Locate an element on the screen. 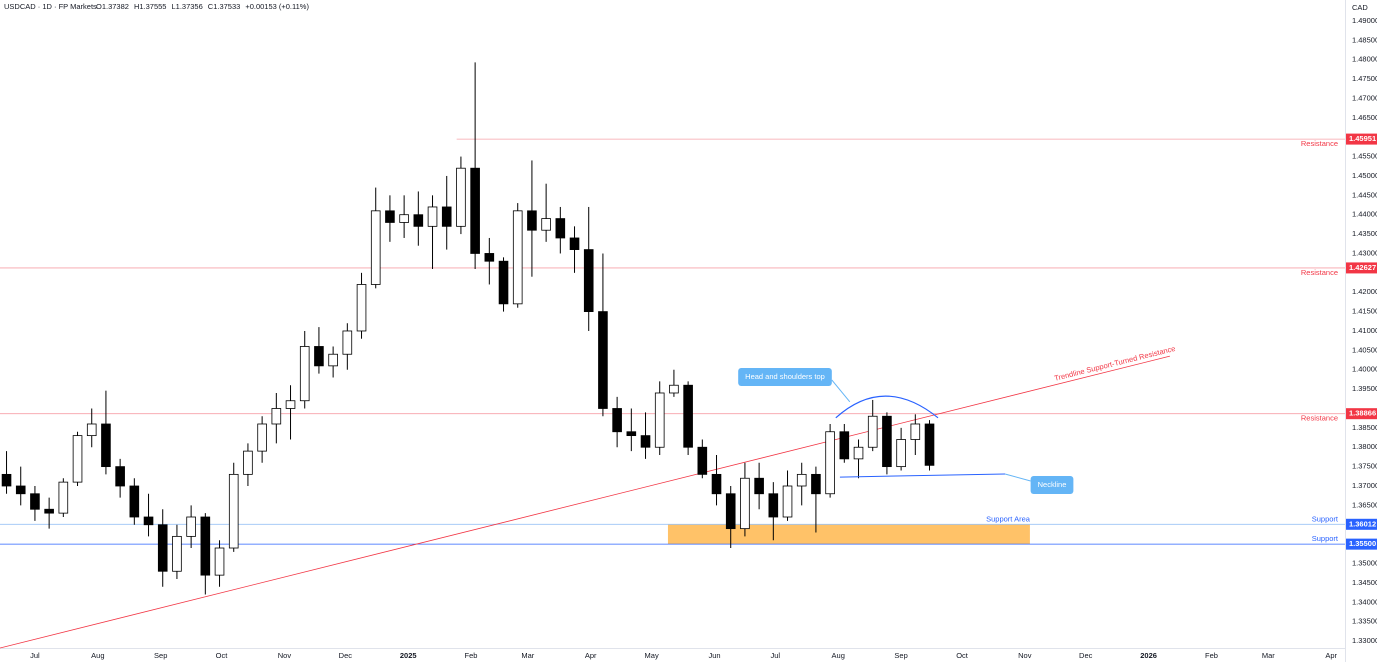 The width and height of the screenshot is (1377, 662). y-tick-label: 1.47000 is located at coordinates (1364, 97).